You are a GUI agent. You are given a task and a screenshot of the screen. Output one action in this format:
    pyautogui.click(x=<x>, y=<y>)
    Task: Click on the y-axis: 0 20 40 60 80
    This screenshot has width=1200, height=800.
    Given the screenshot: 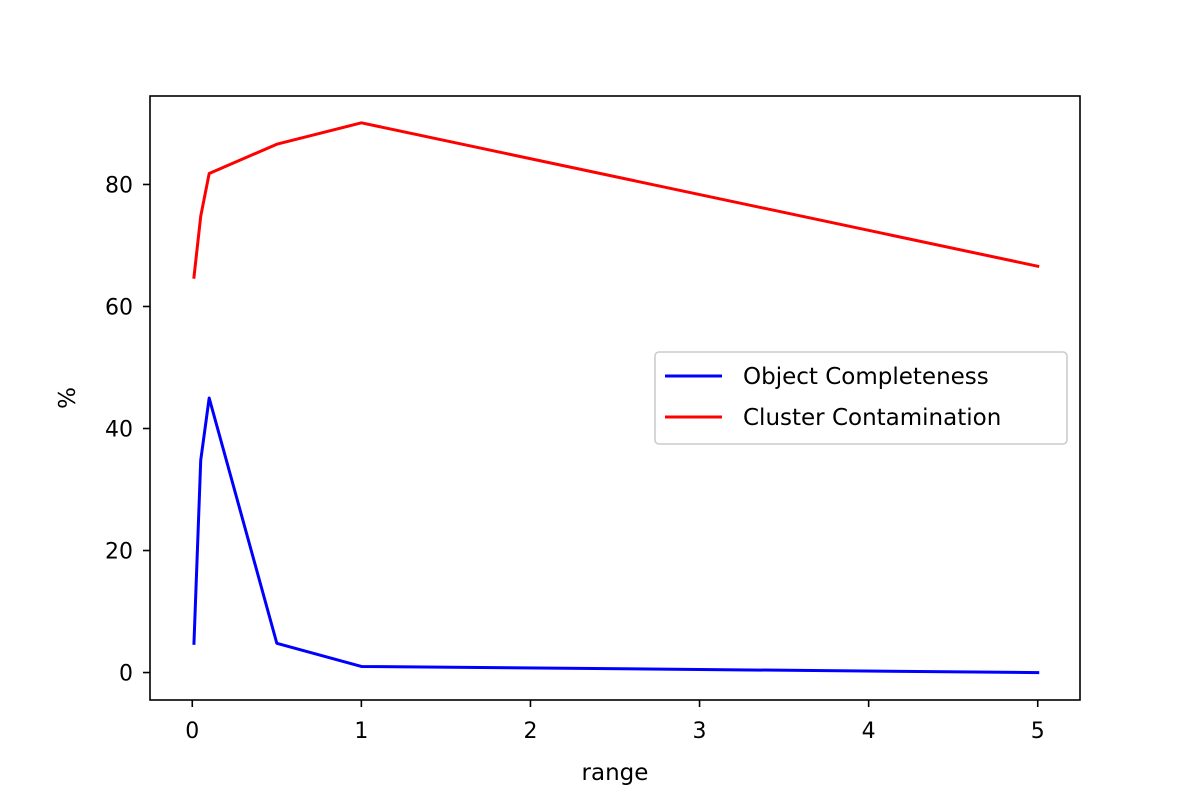 What is the action you would take?
    pyautogui.click(x=127, y=430)
    